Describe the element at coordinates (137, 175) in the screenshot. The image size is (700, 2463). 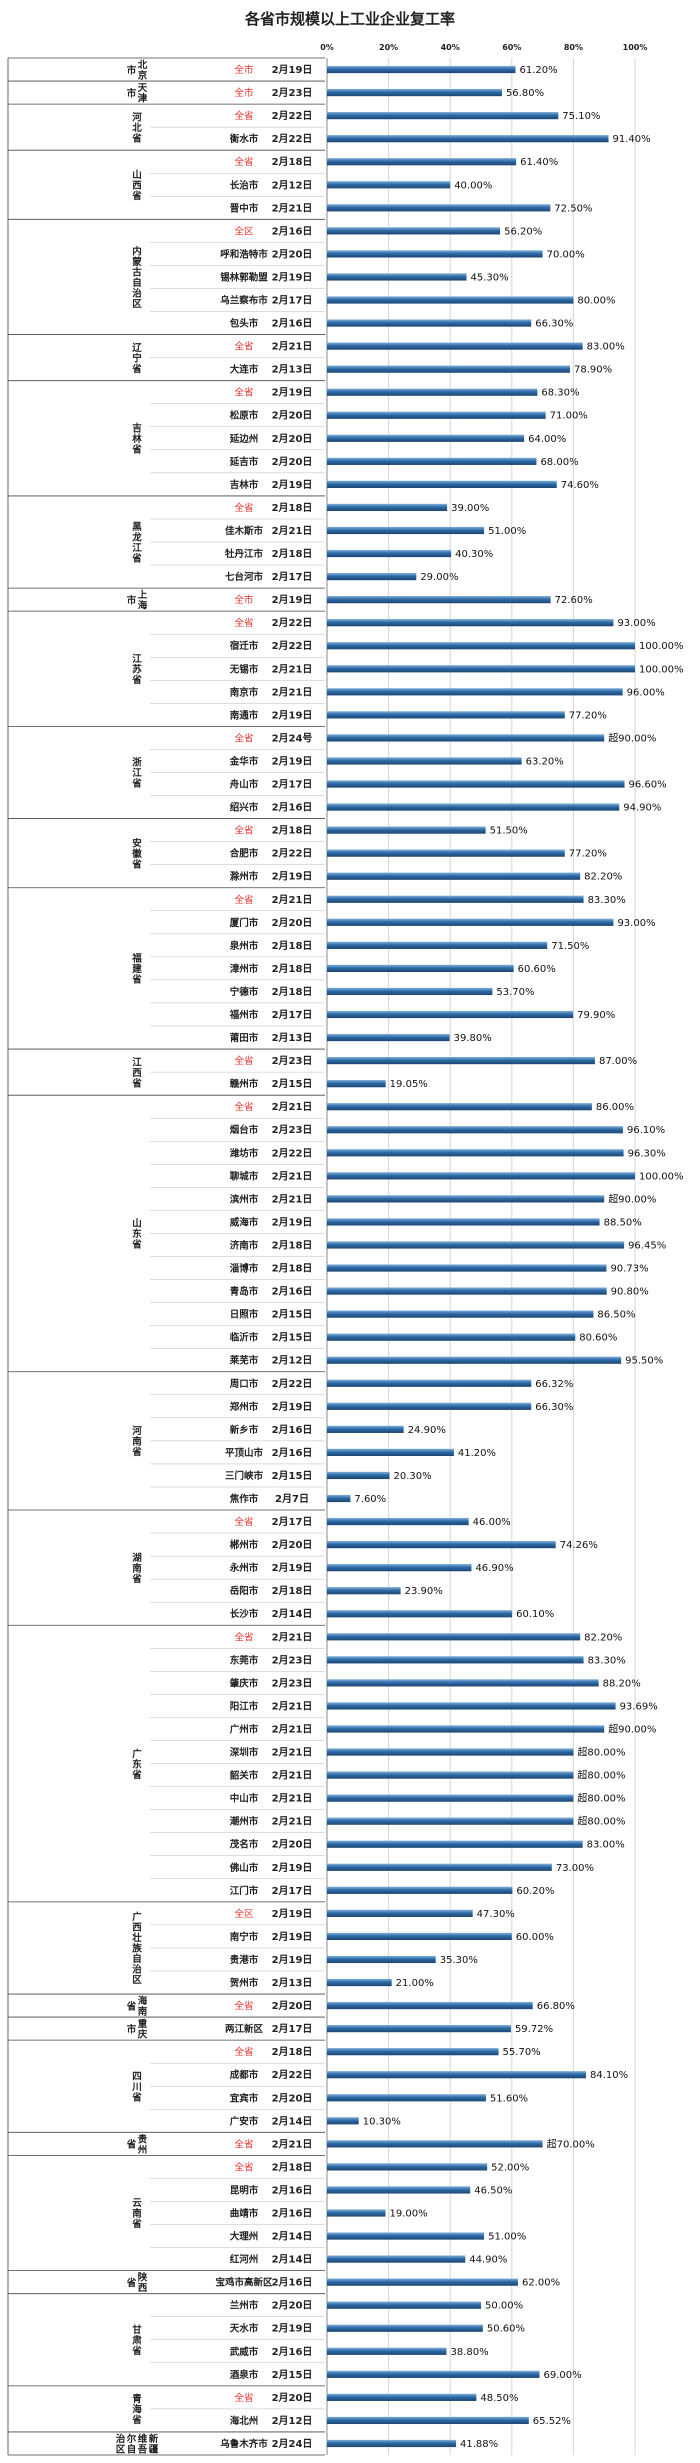
I see `province-char: 山` at that location.